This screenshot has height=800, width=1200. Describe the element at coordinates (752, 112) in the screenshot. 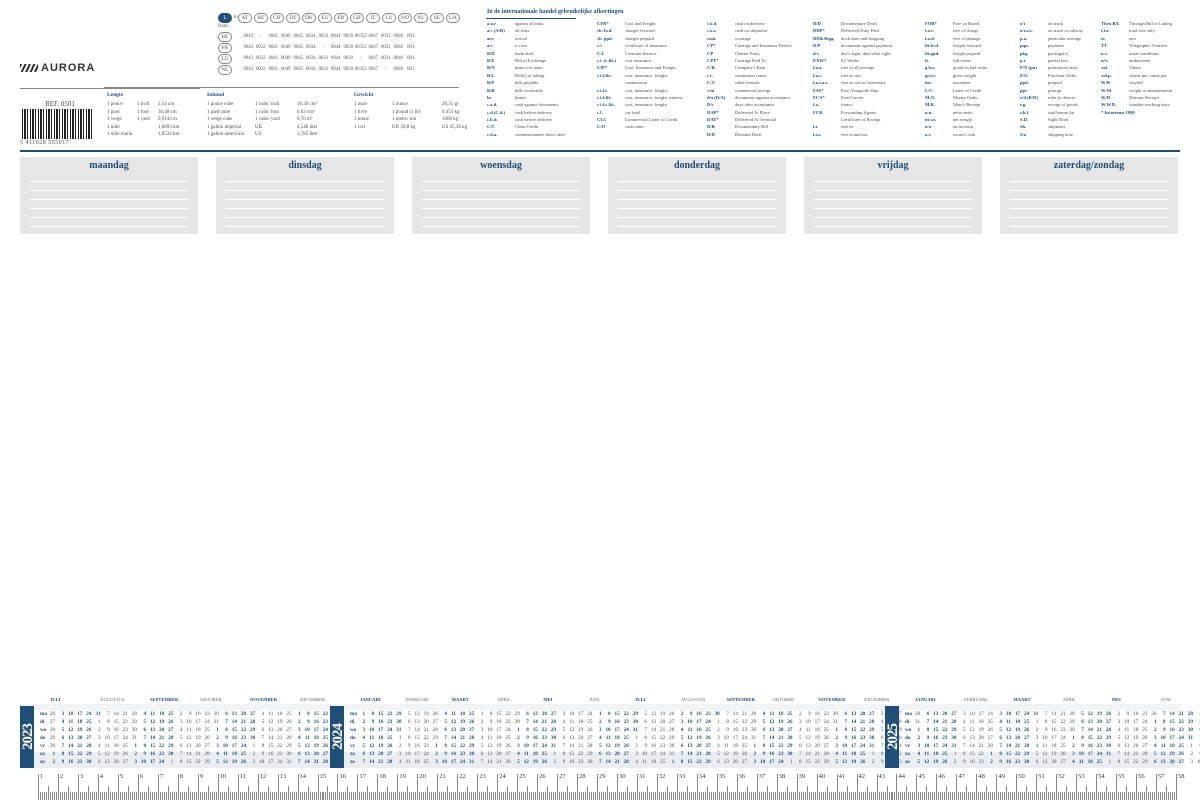

I see `abbreviation-meaning: Delivered At Place` at that location.